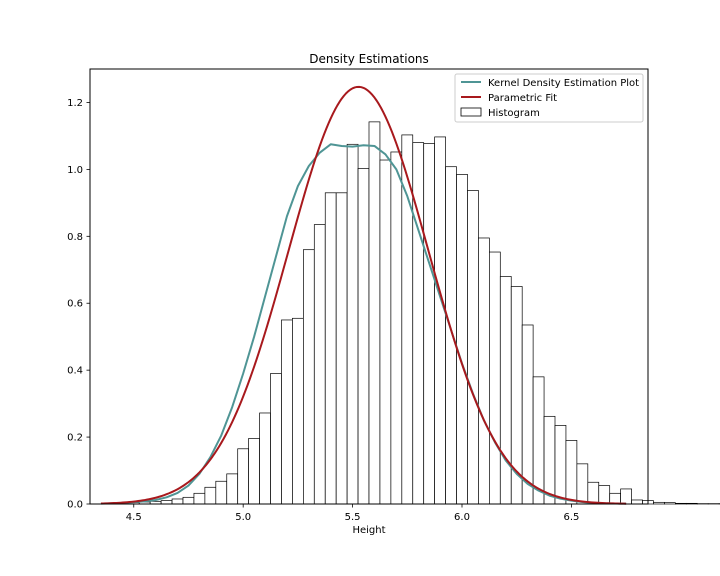 The width and height of the screenshot is (720, 576). What do you see at coordinates (75, 170) in the screenshot?
I see `y-tick-label: 1.0` at bounding box center [75, 170].